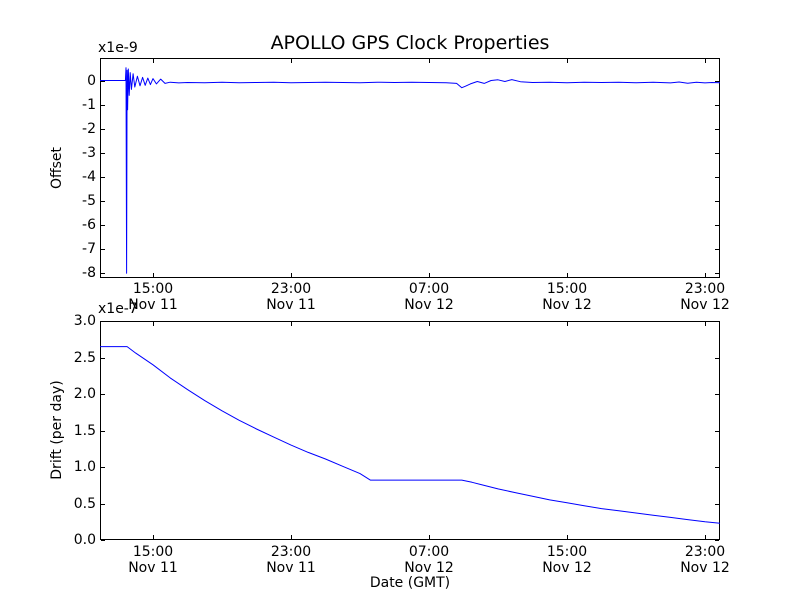  I want to click on y-tick-label: 1.0, so click(84, 467).